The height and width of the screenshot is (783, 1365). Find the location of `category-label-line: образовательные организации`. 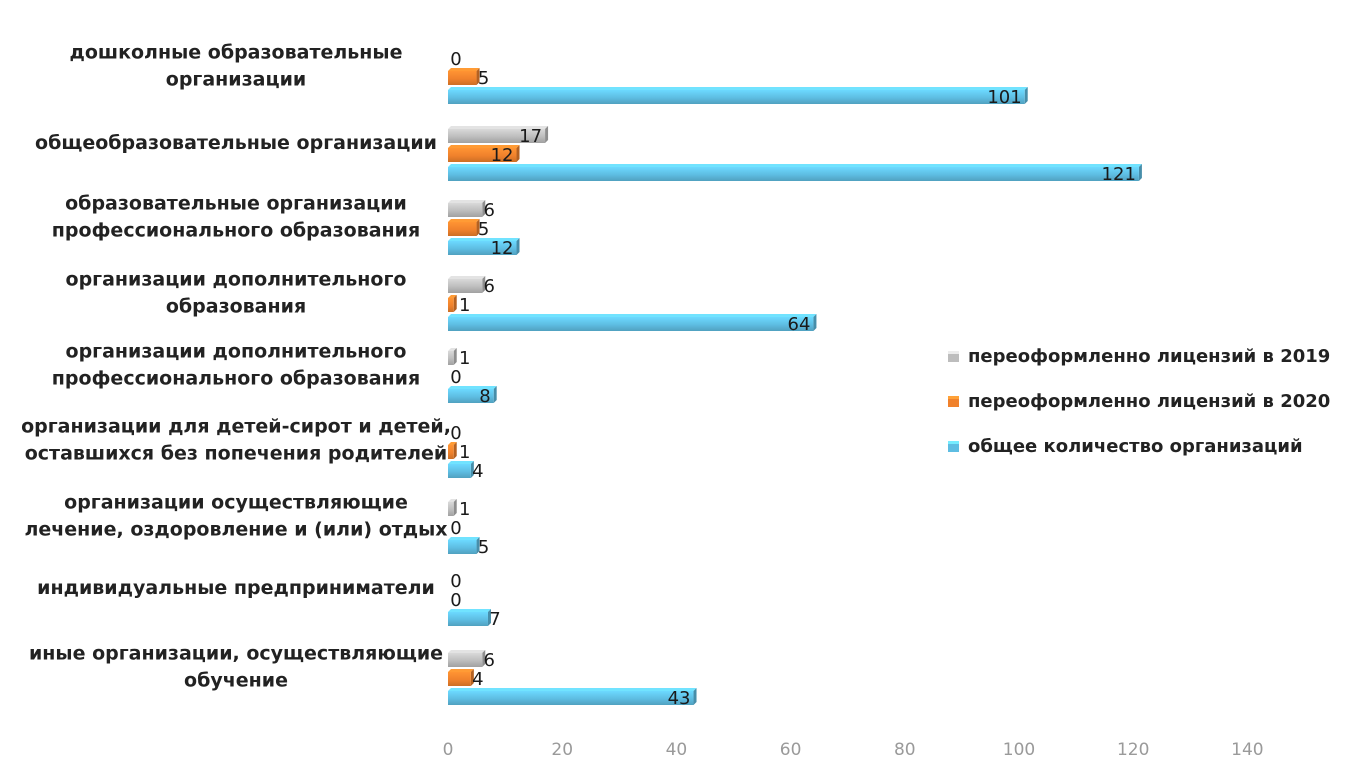

category-label-line: образовательные организации is located at coordinates (236, 204).